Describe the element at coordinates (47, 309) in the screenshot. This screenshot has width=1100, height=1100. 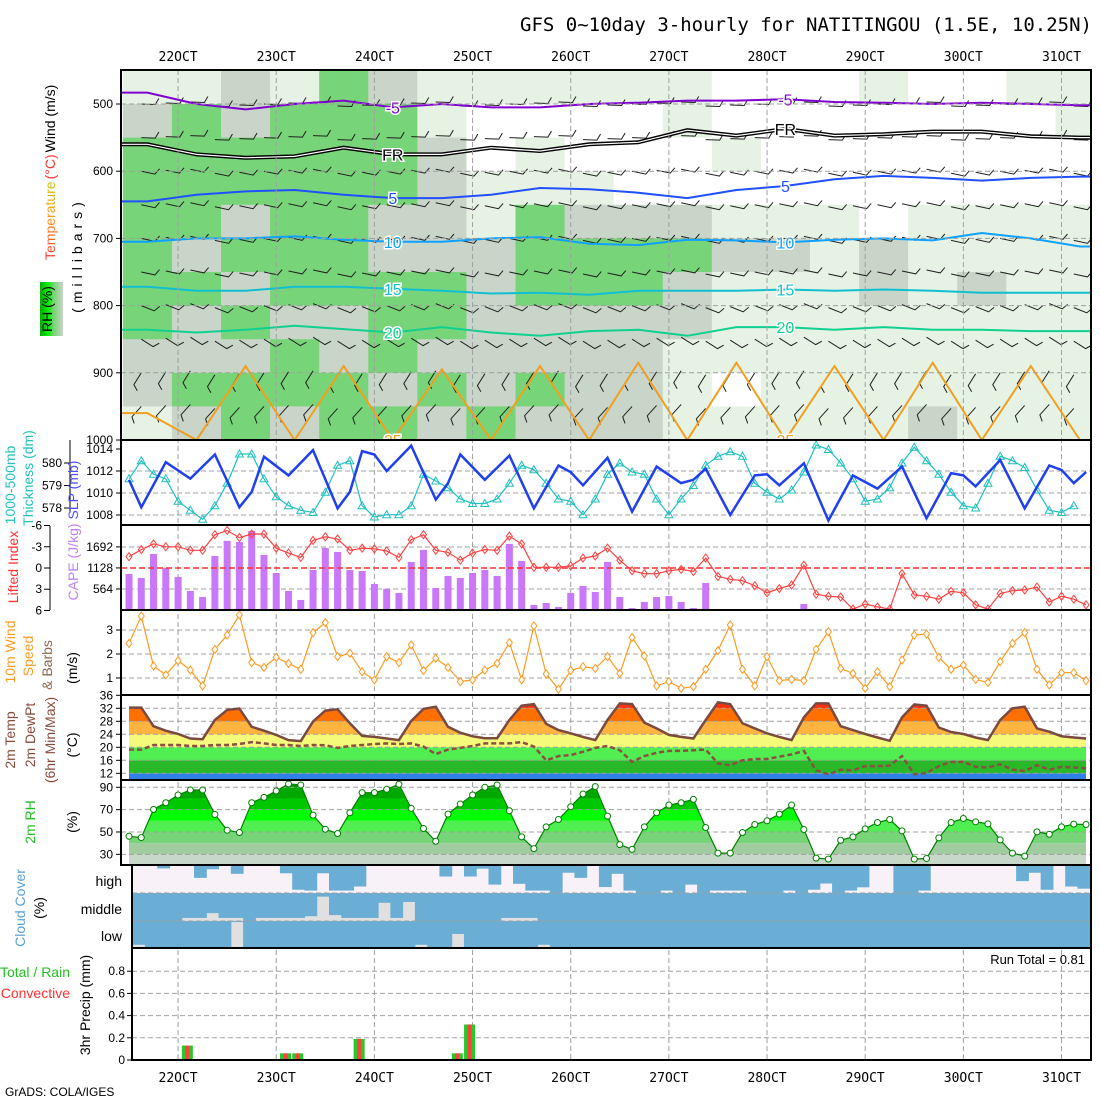
I see `rh-axis-label: RH (%)` at that location.